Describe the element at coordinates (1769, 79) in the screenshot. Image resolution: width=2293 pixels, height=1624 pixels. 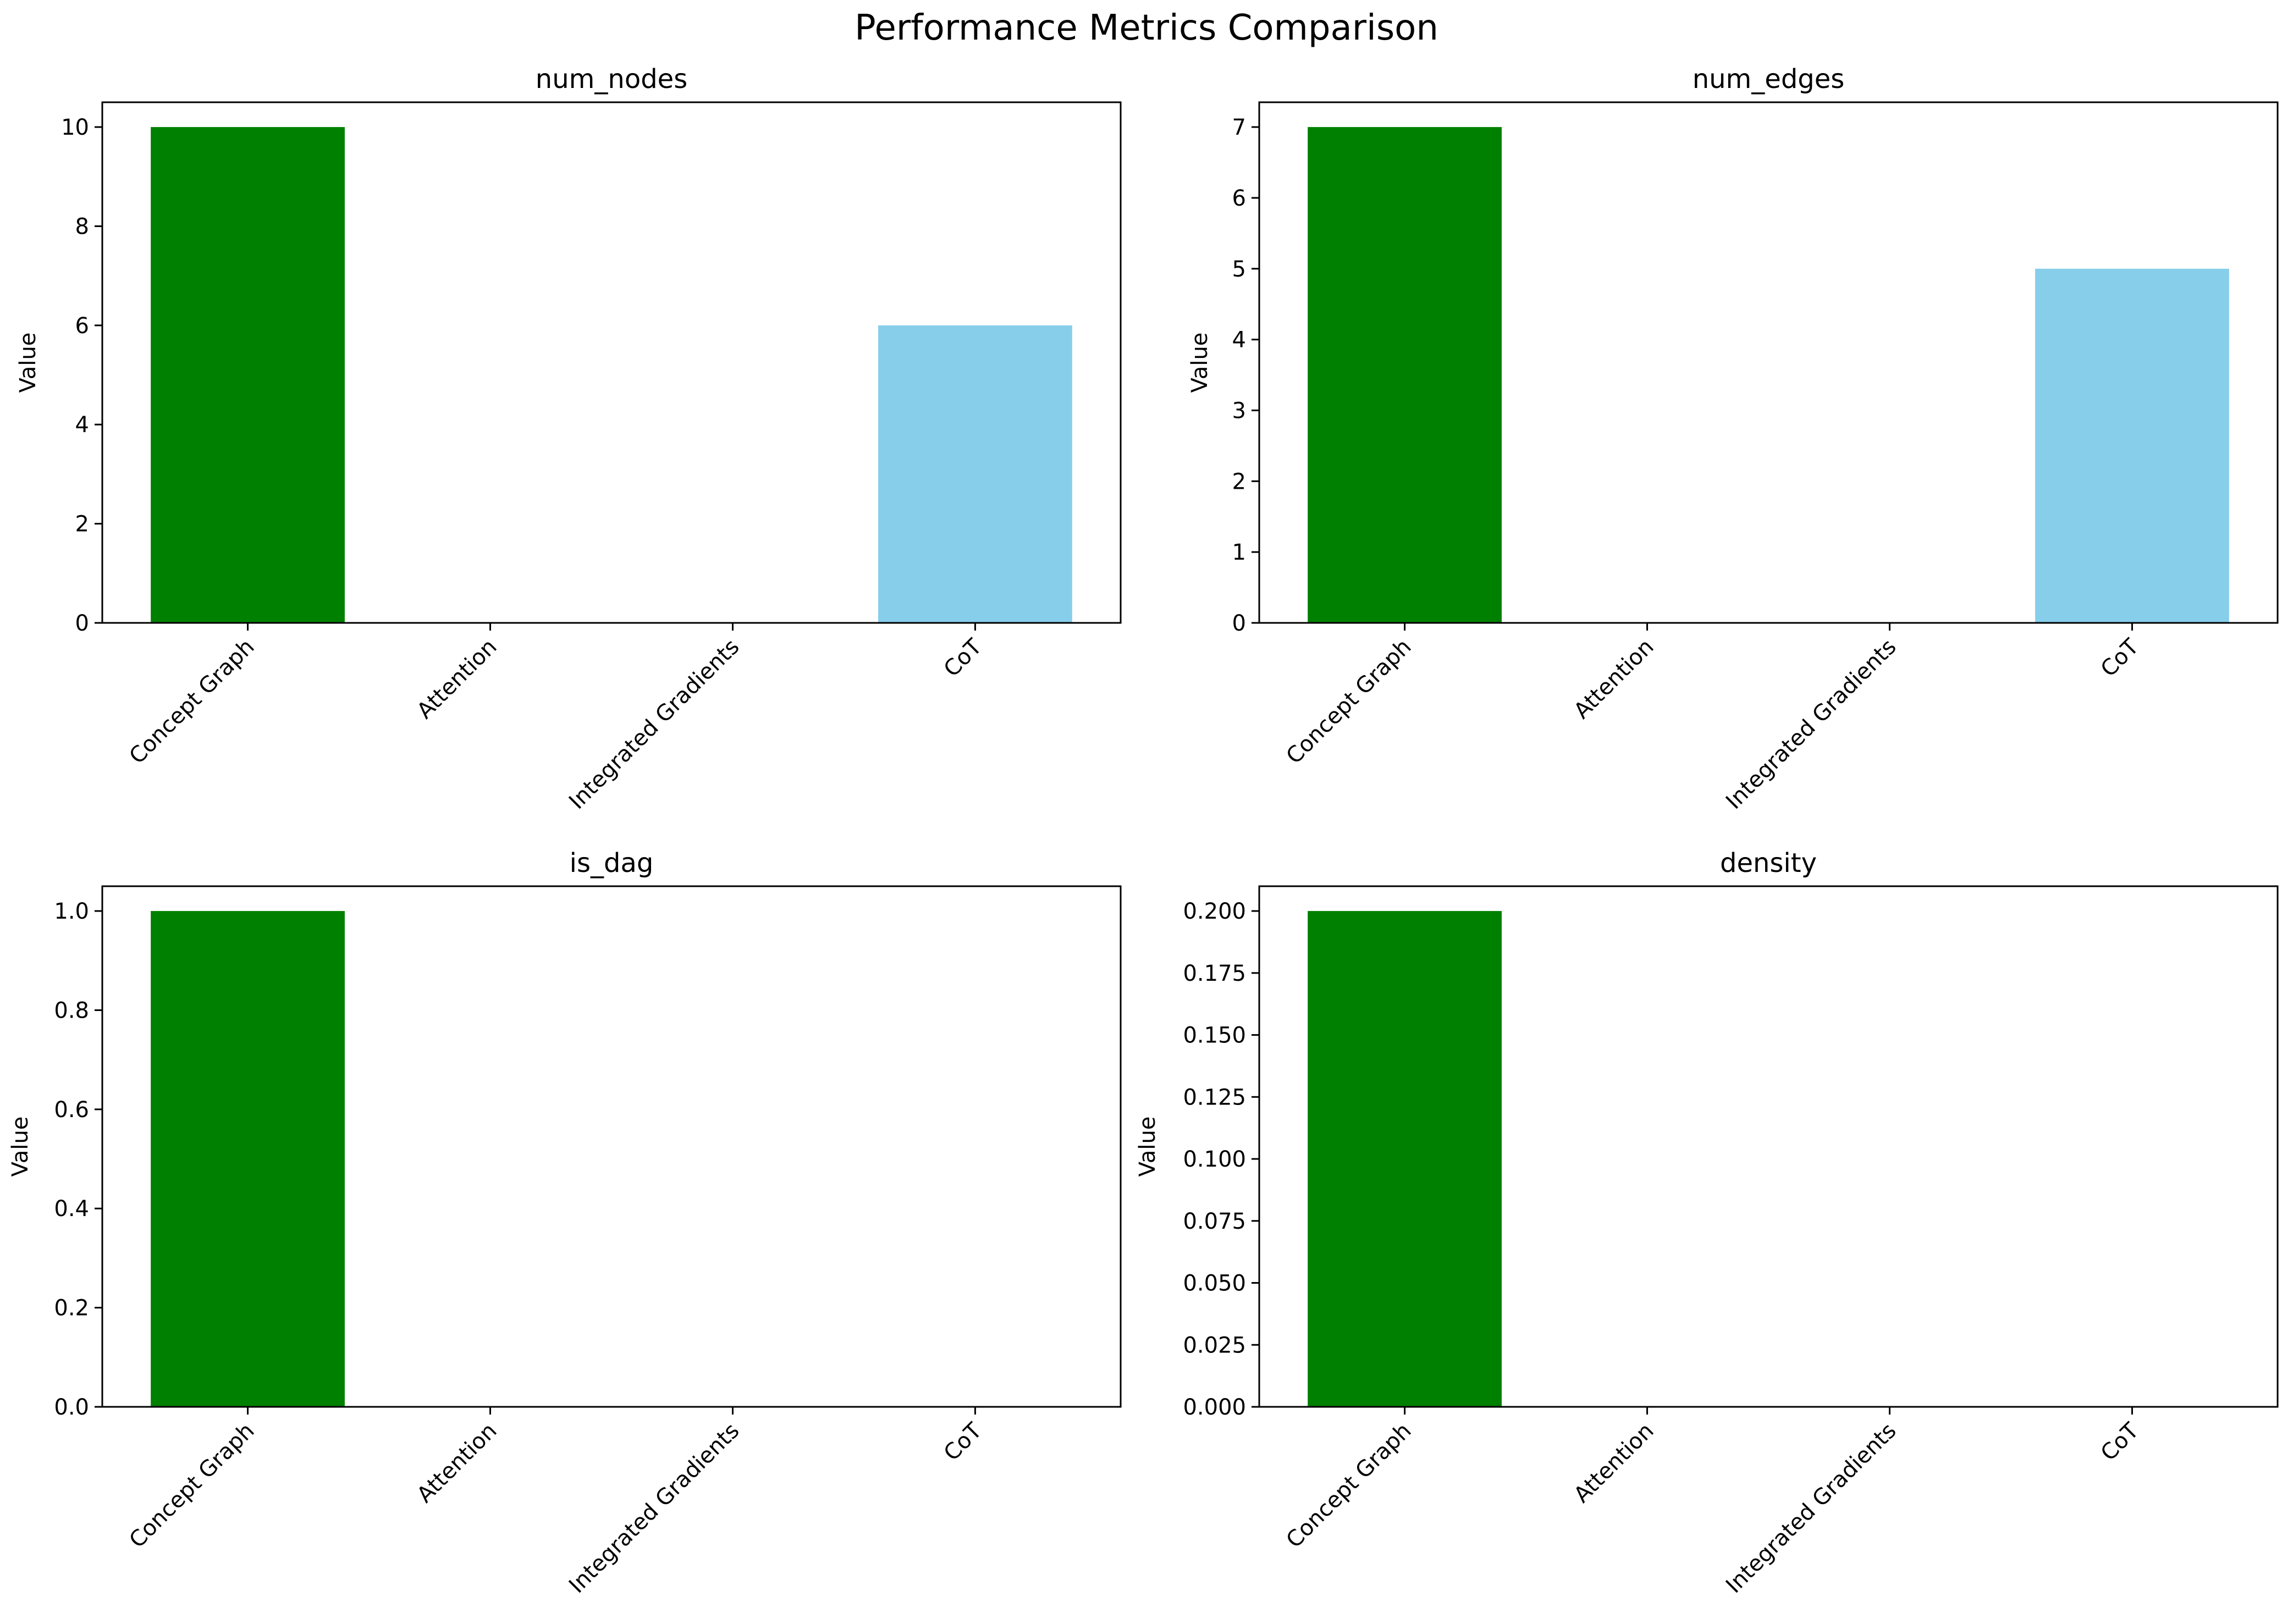
I see `panel-title: num_edges` at that location.